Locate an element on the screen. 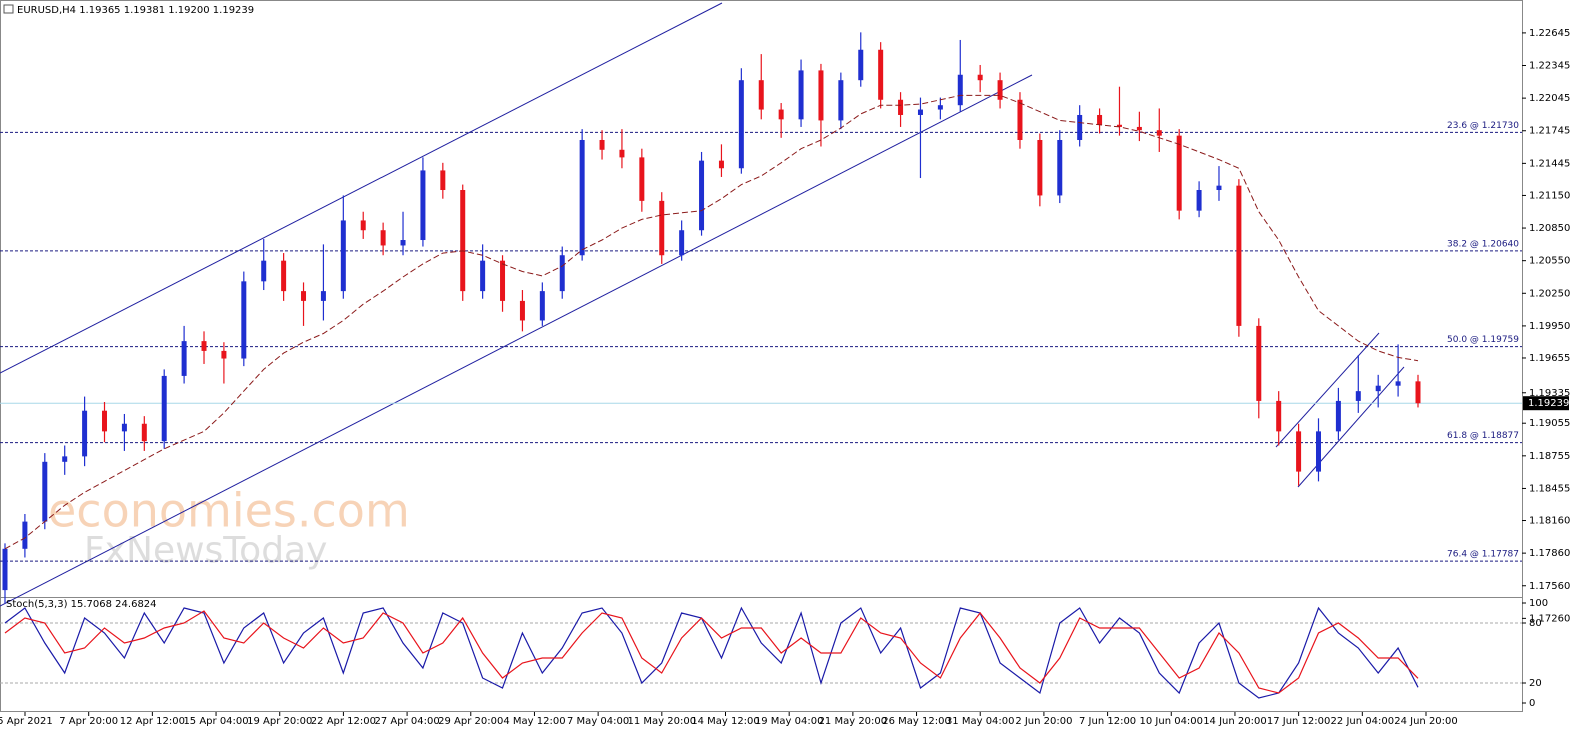  watermark: economies.com is located at coordinates (229, 511).